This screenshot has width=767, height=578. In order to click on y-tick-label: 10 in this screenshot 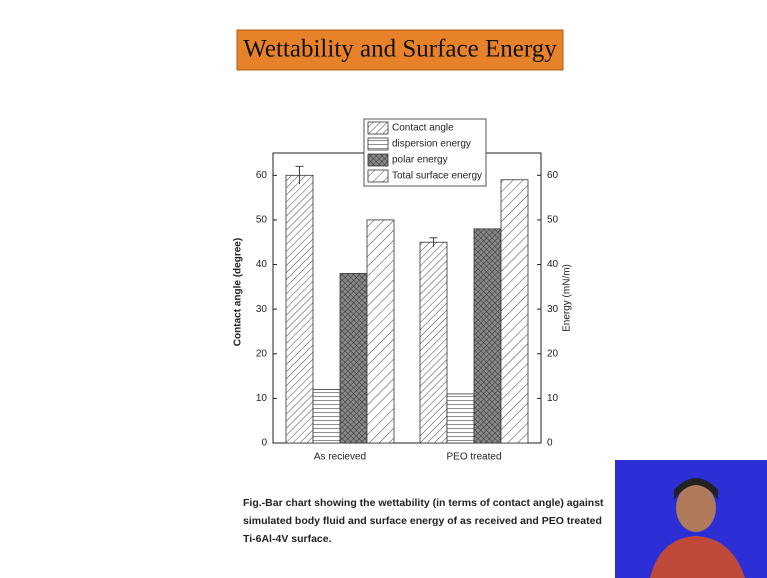, I will do `click(262, 398)`.